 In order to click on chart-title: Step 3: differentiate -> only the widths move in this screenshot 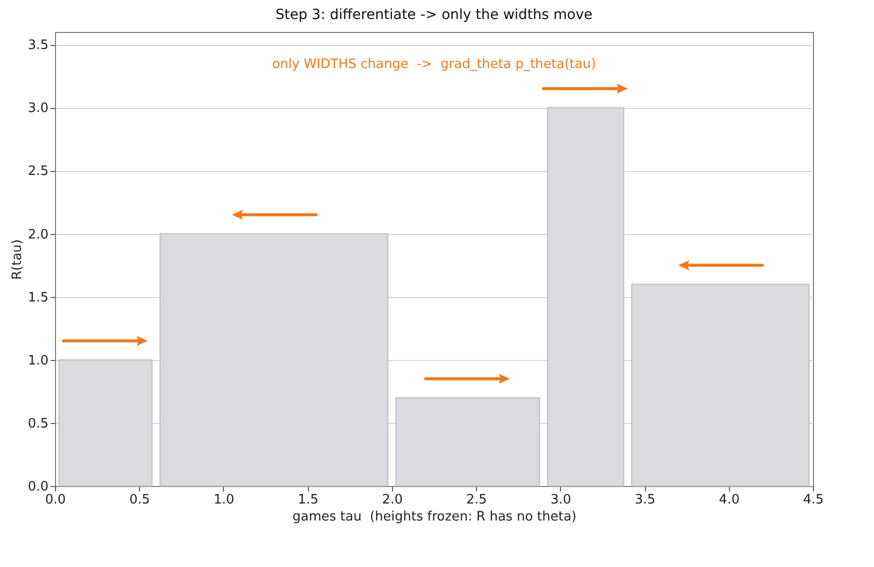, I will do `click(434, 15)`.